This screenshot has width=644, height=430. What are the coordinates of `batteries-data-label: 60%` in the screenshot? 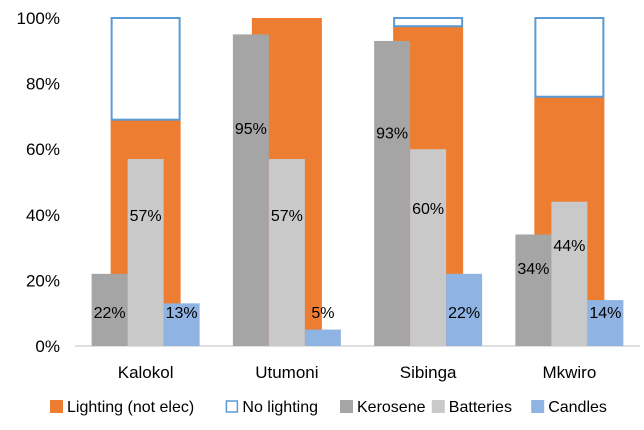 It's located at (428, 209).